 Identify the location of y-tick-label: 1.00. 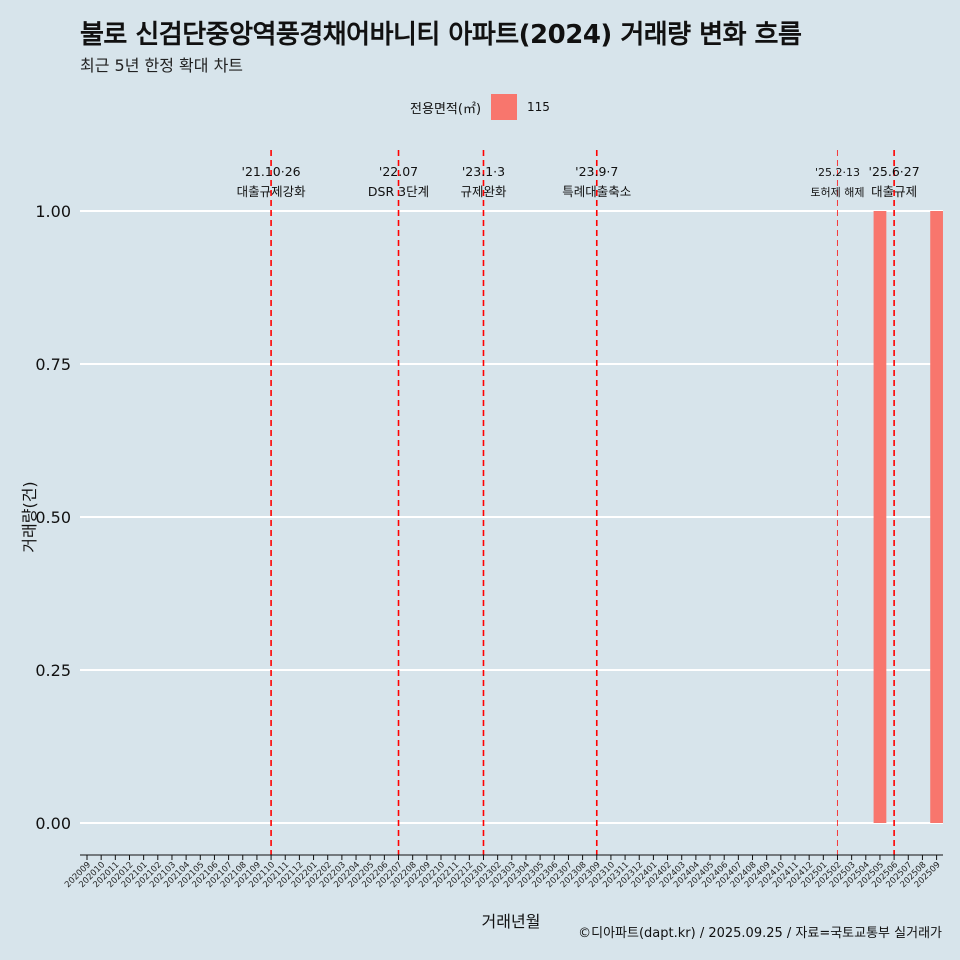
(53, 211).